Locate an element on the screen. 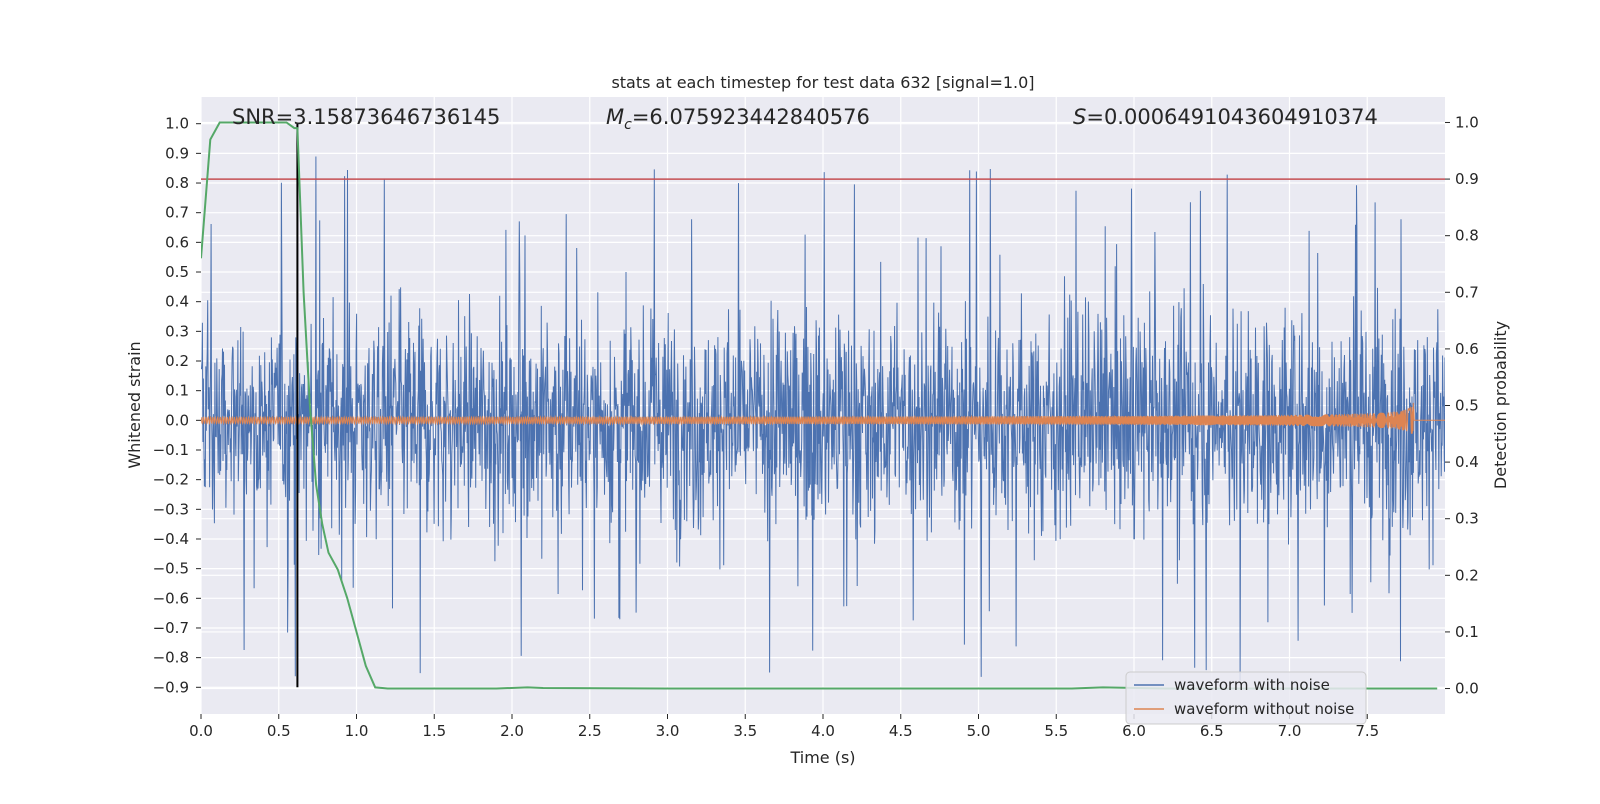  legend-box is located at coordinates (1246, 698).